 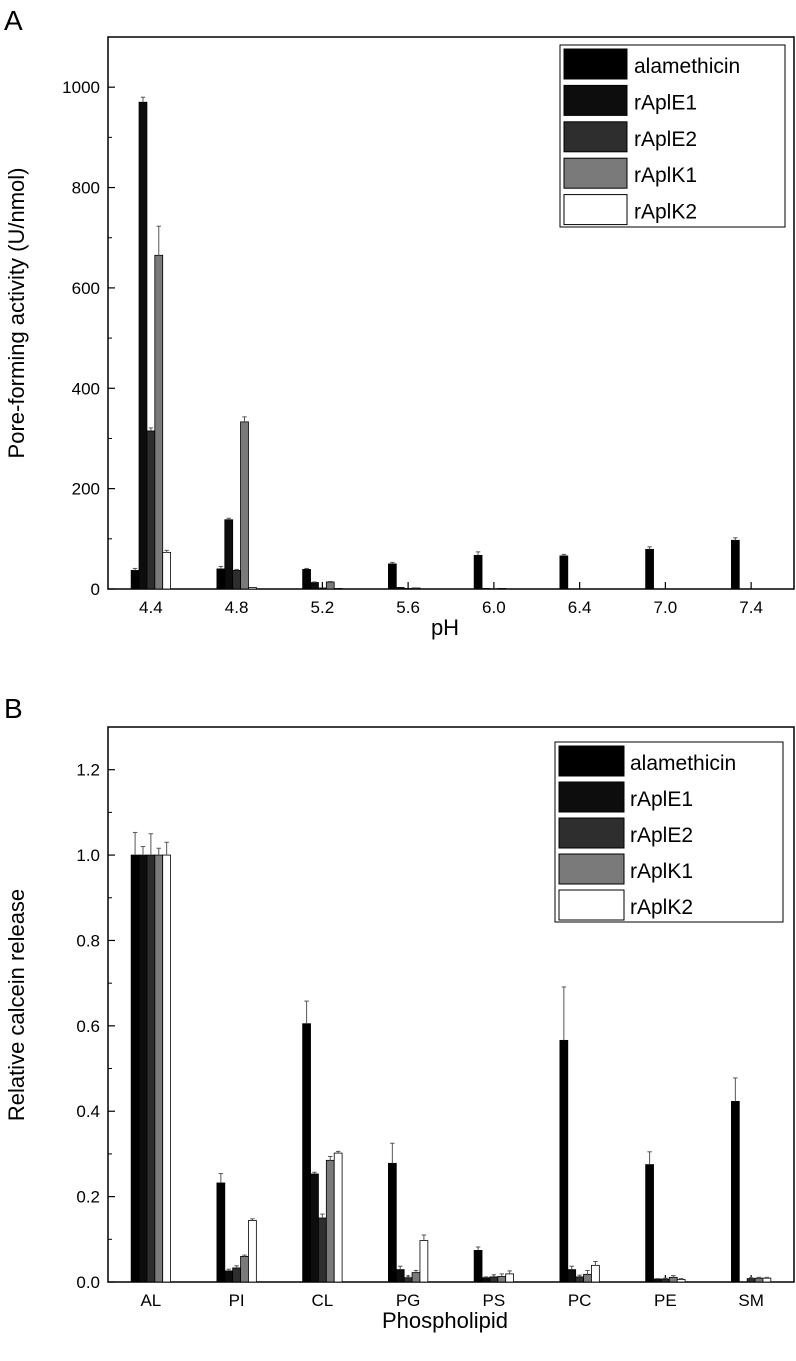 I want to click on panel-b-y-tick-label: 0.4, so click(x=88, y=1111).